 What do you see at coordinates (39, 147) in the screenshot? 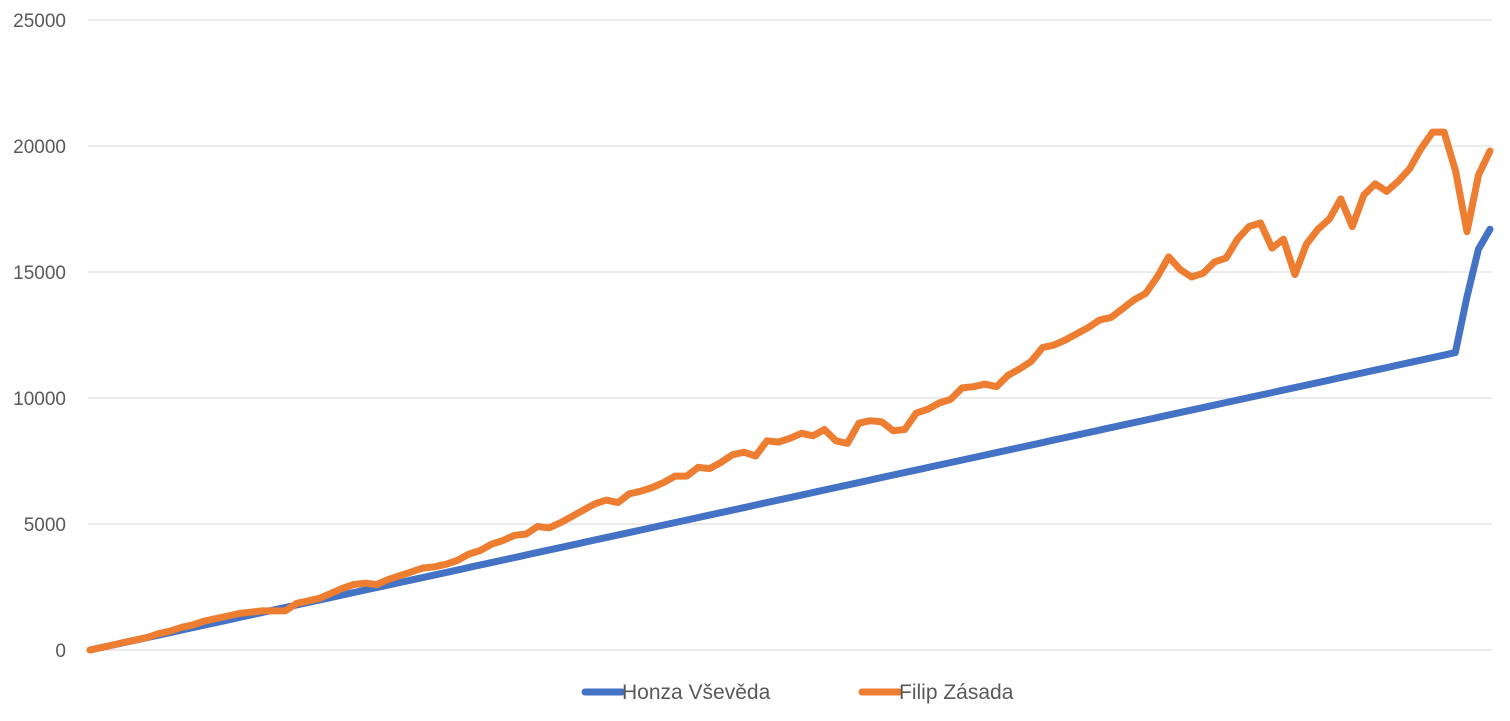
I see `y-tick-label: 20000` at bounding box center [39, 147].